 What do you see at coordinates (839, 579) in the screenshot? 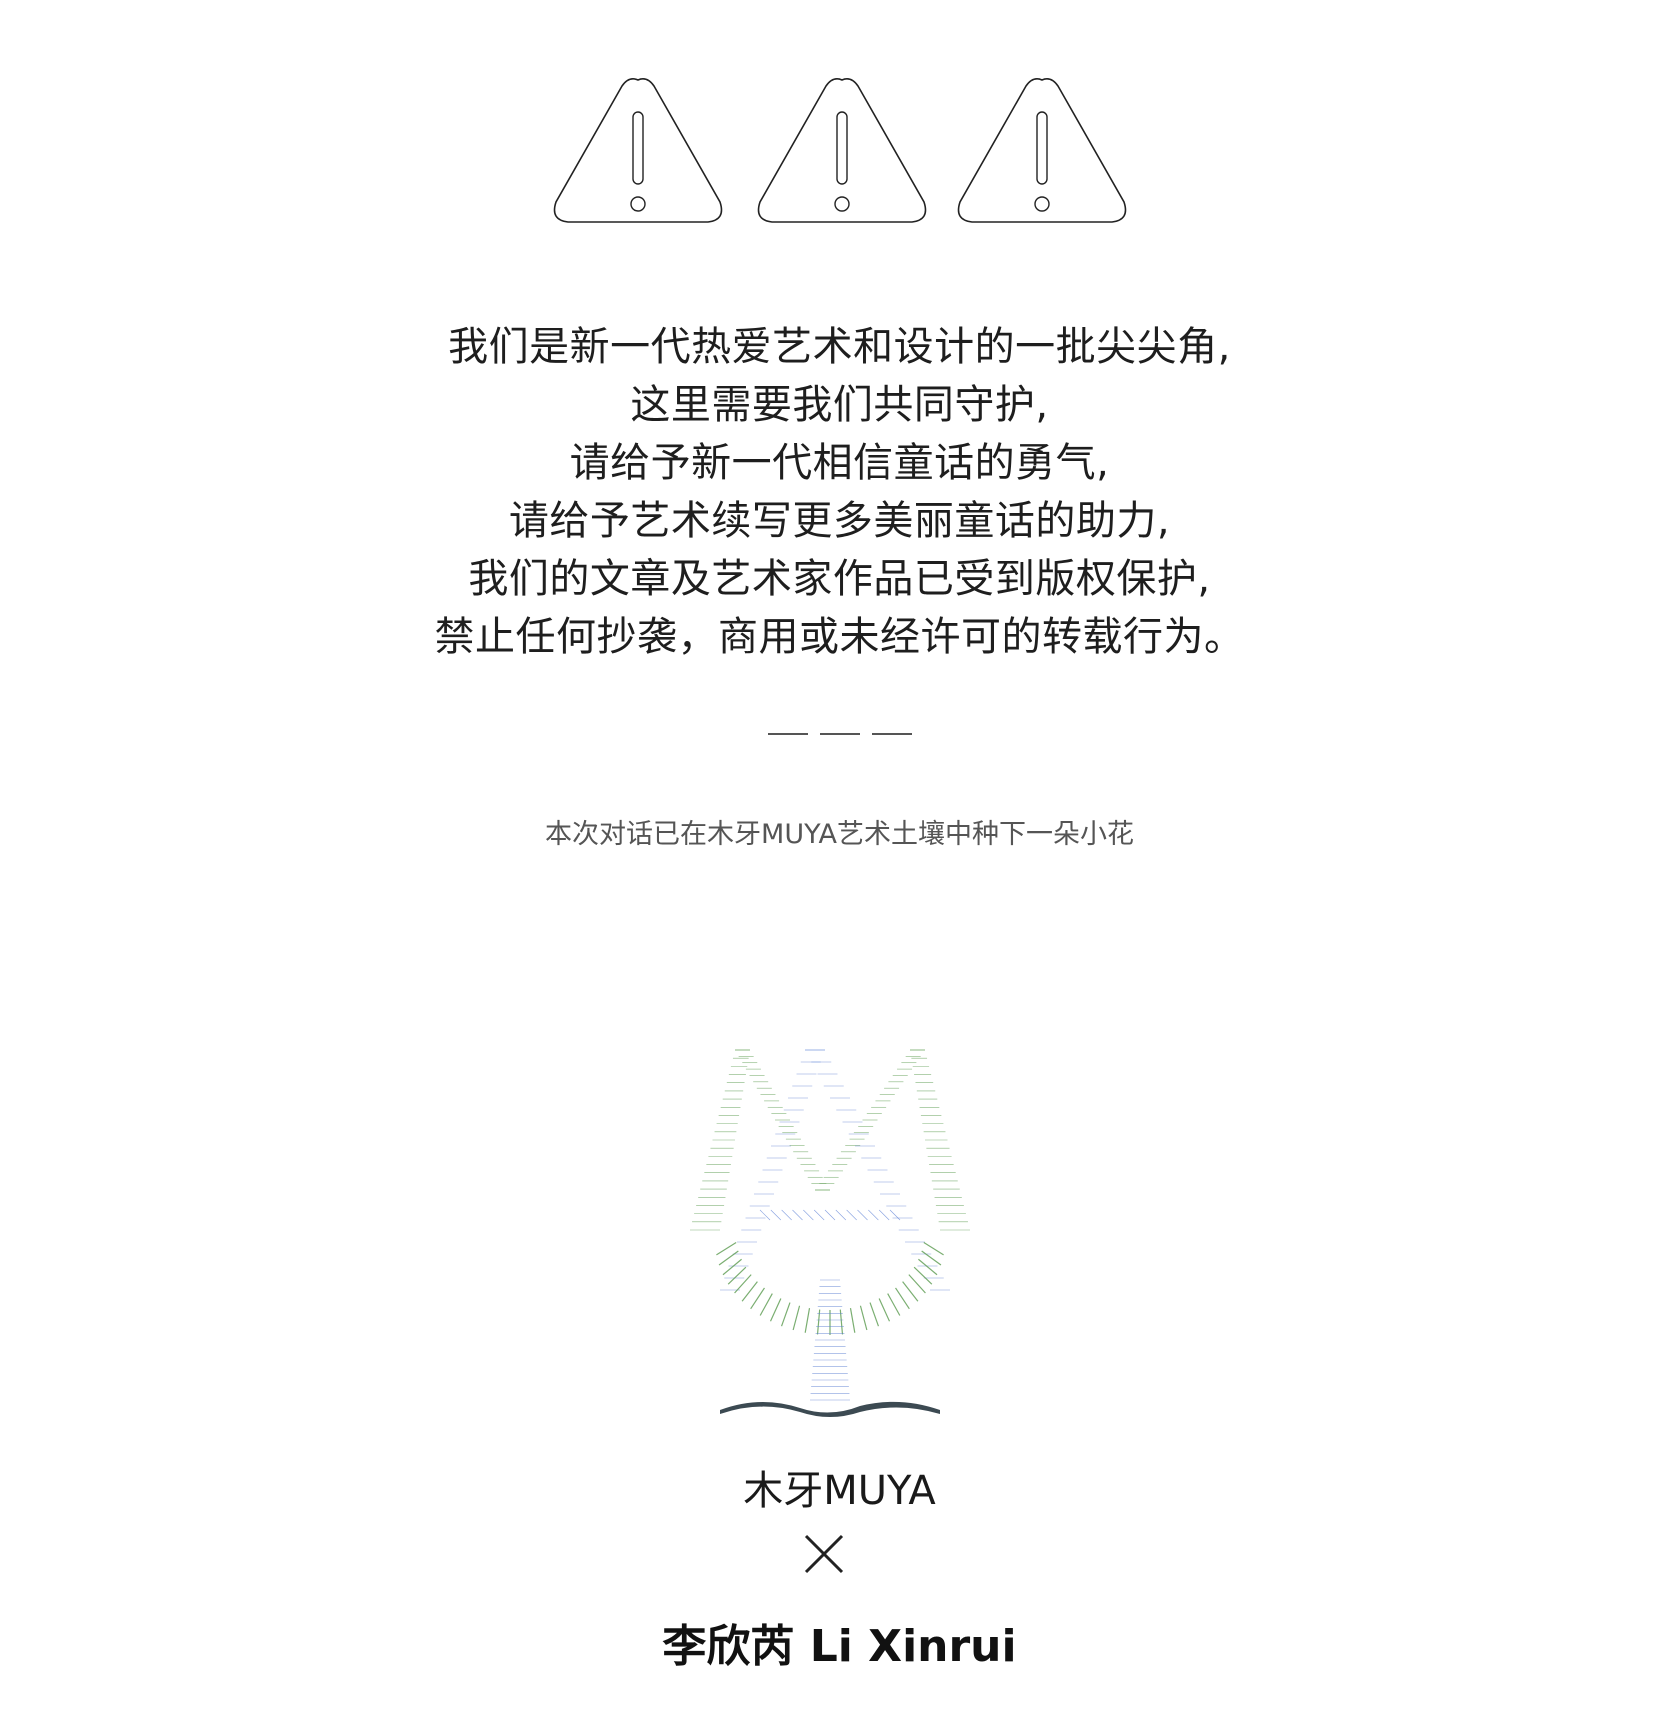
I see `notice-line: 我们的文章及艺术家作品已受到版权保护,` at bounding box center [839, 579].